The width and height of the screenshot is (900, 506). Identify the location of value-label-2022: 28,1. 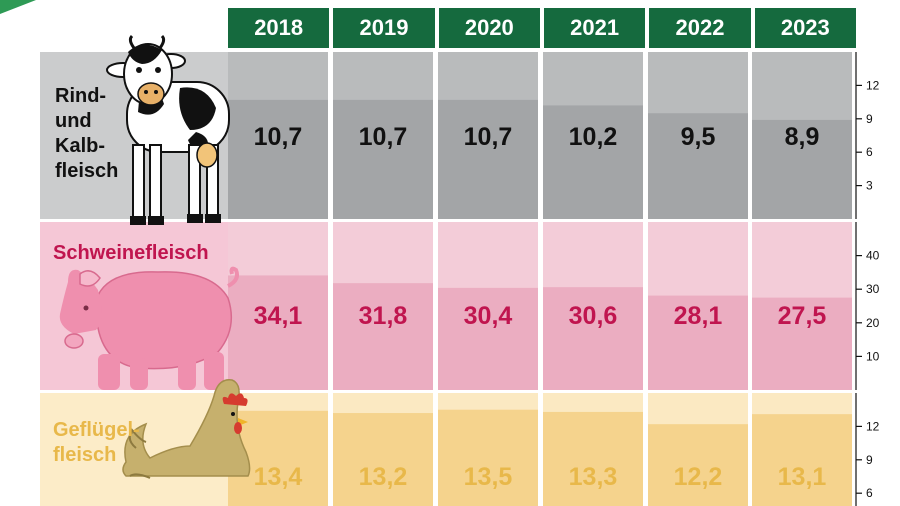
(698, 316).